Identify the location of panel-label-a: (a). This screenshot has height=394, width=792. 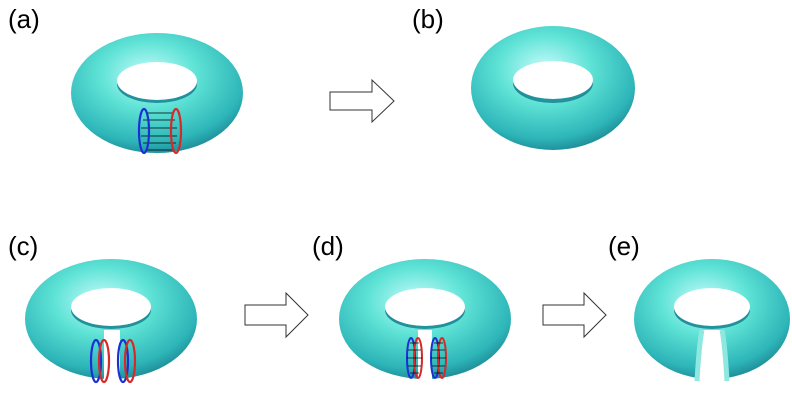
(24, 19).